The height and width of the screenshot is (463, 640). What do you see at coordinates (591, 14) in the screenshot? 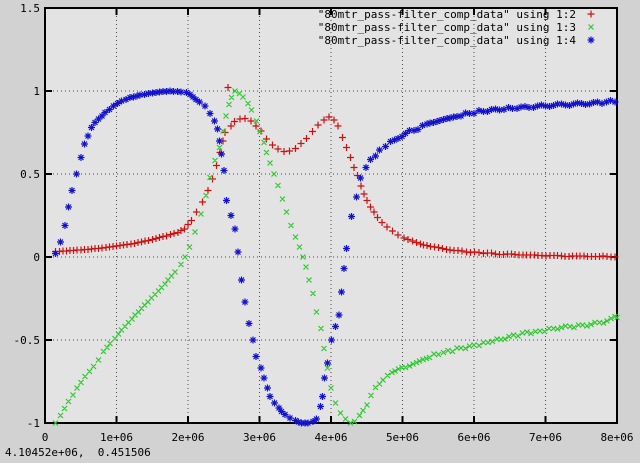
I see `legend-marker-plus` at bounding box center [591, 14].